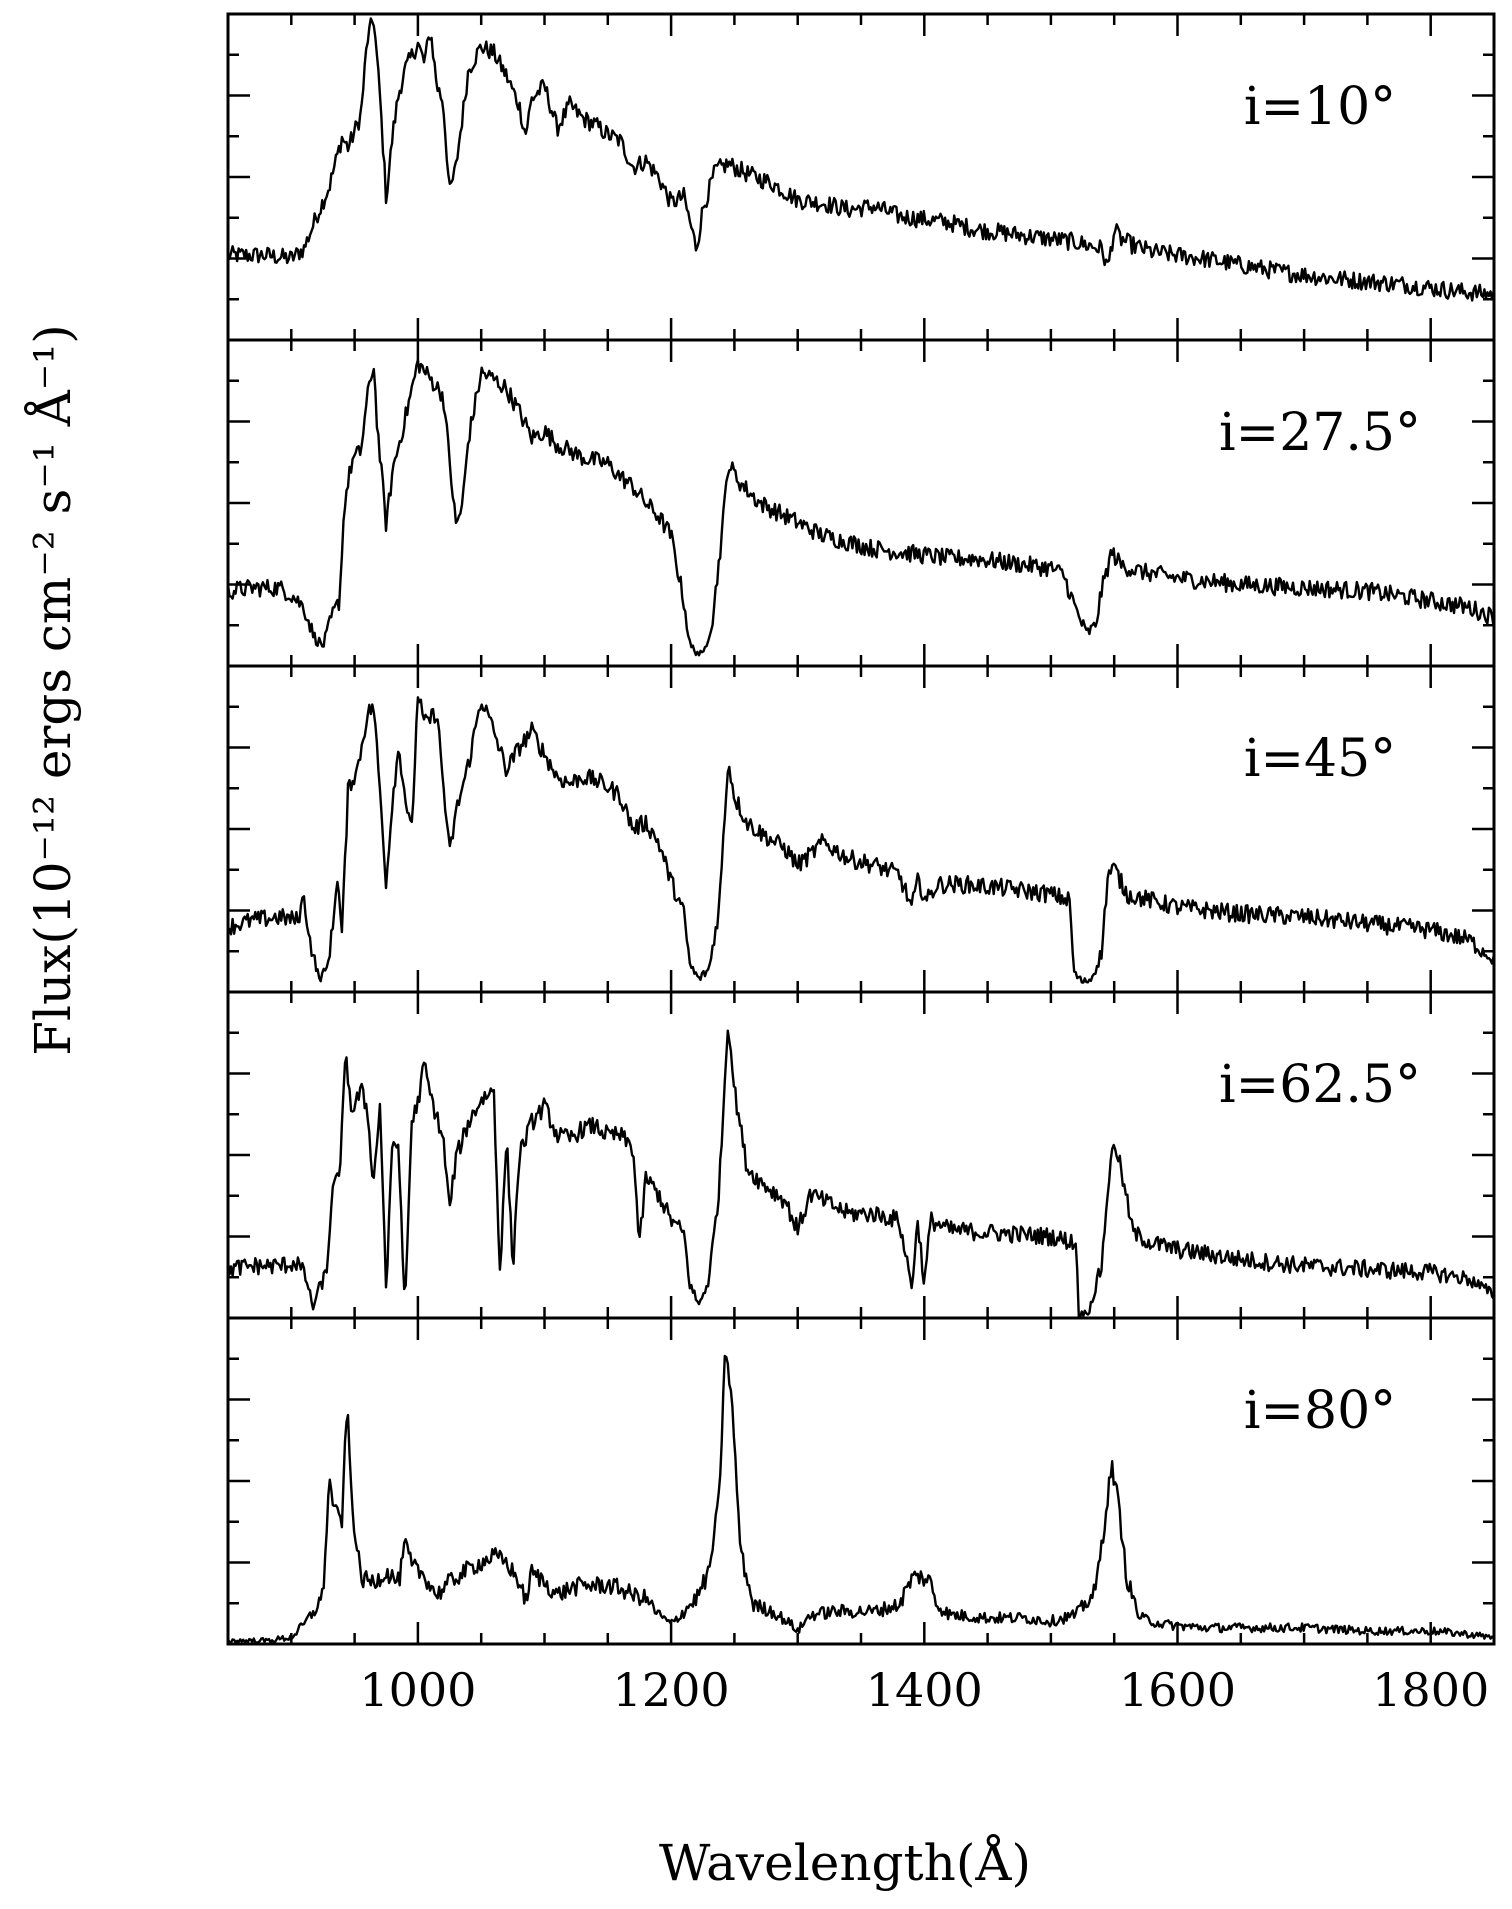  I want to click on x-tick-label: 1000, so click(417, 1690).